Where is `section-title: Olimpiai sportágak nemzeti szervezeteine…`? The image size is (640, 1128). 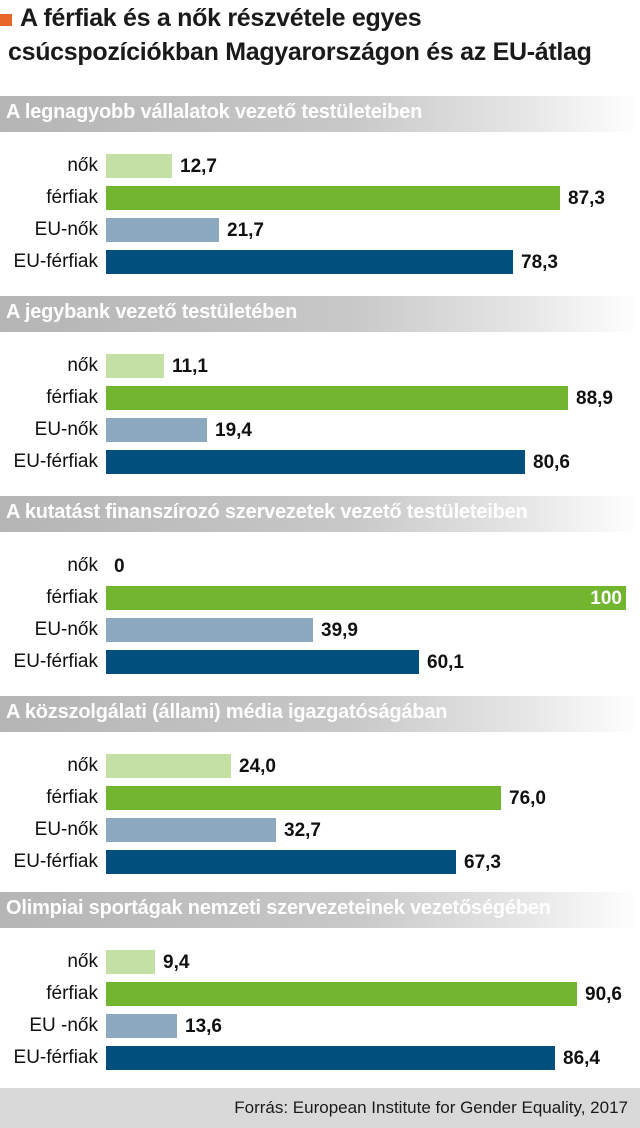
section-title: Olimpiai sportágak nemzeti szervezeteine… is located at coordinates (278, 908).